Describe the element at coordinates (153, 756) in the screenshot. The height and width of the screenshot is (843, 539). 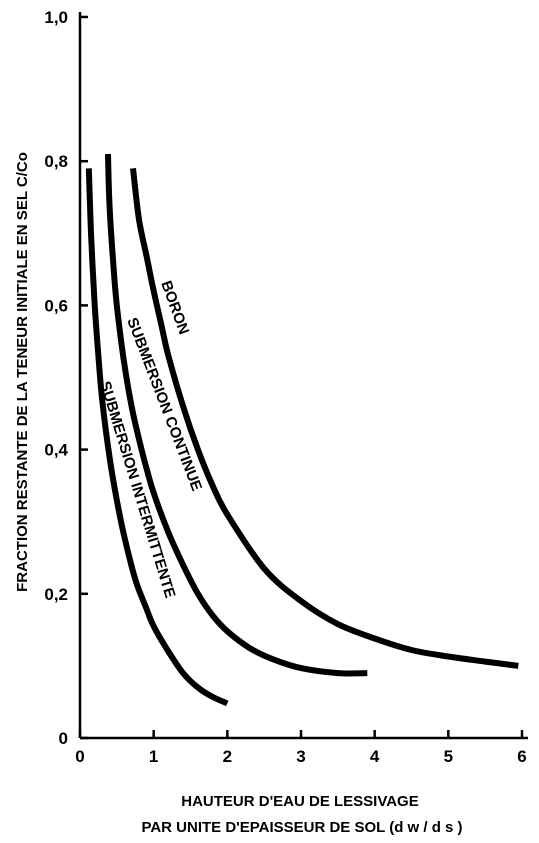
I see `x-tick-label: 1` at that location.